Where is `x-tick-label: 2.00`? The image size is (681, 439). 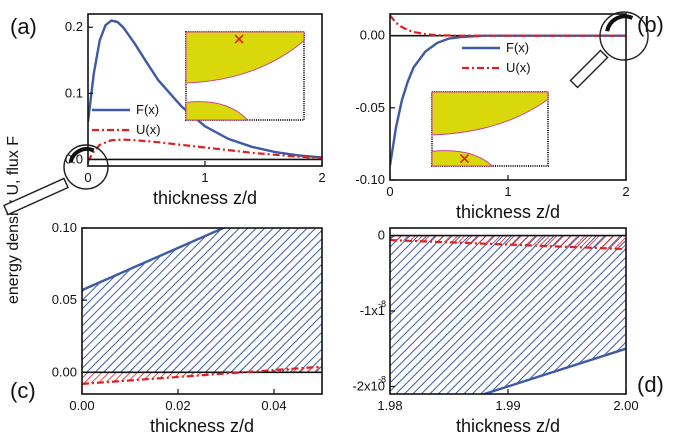
x-tick-label: 2.00 is located at coordinates (625, 405).